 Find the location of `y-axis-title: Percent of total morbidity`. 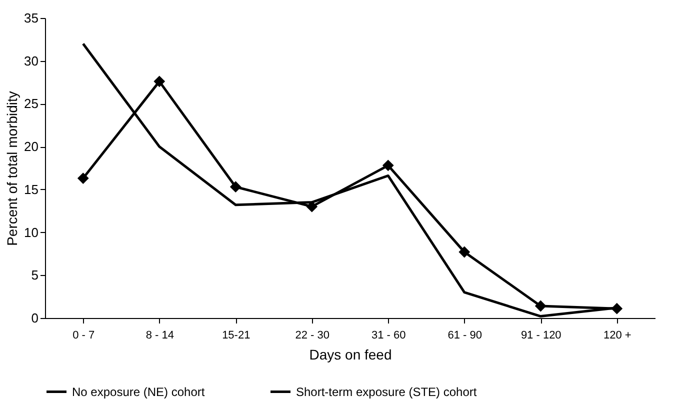

y-axis-title: Percent of total morbidity is located at coordinates (12, 168).